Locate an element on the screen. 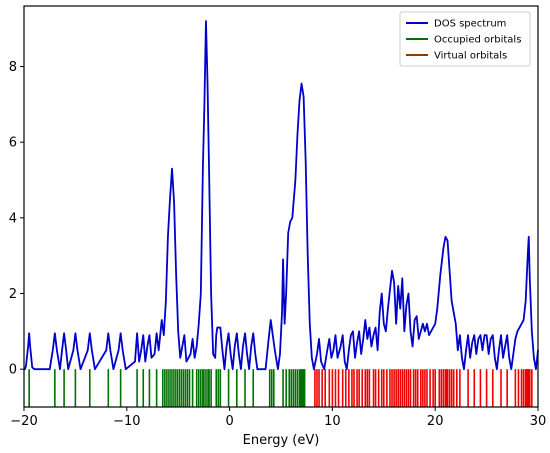 The width and height of the screenshot is (550, 453). legend-box is located at coordinates (465, 39).